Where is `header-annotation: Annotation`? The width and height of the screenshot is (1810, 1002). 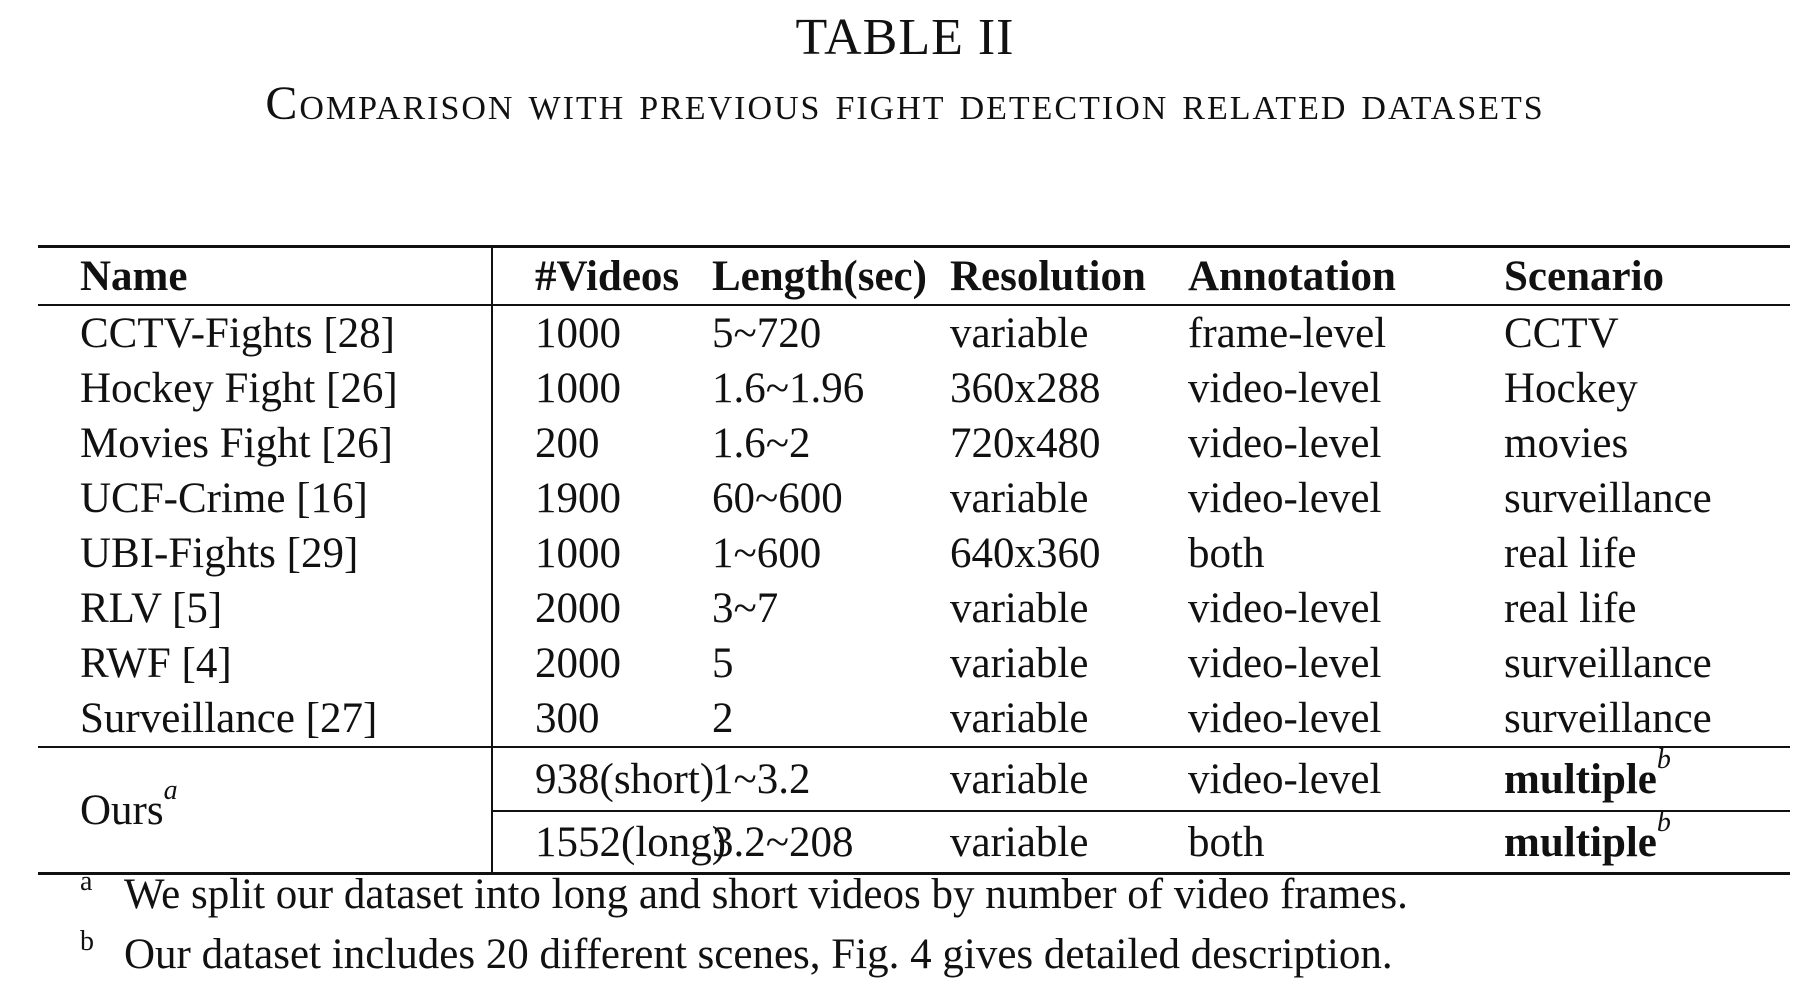
header-annotation: Annotation is located at coordinates (1346, 275).